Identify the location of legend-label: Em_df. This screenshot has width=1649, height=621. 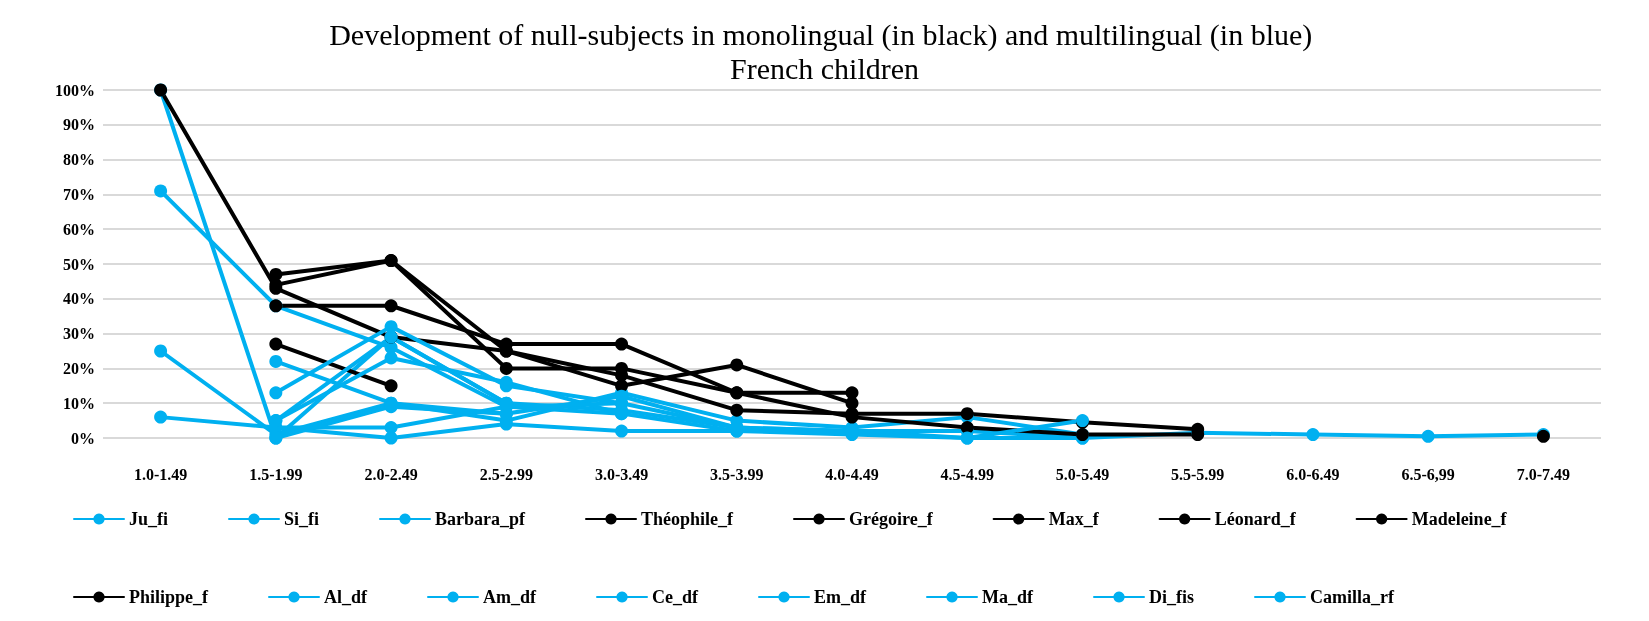
(841, 597).